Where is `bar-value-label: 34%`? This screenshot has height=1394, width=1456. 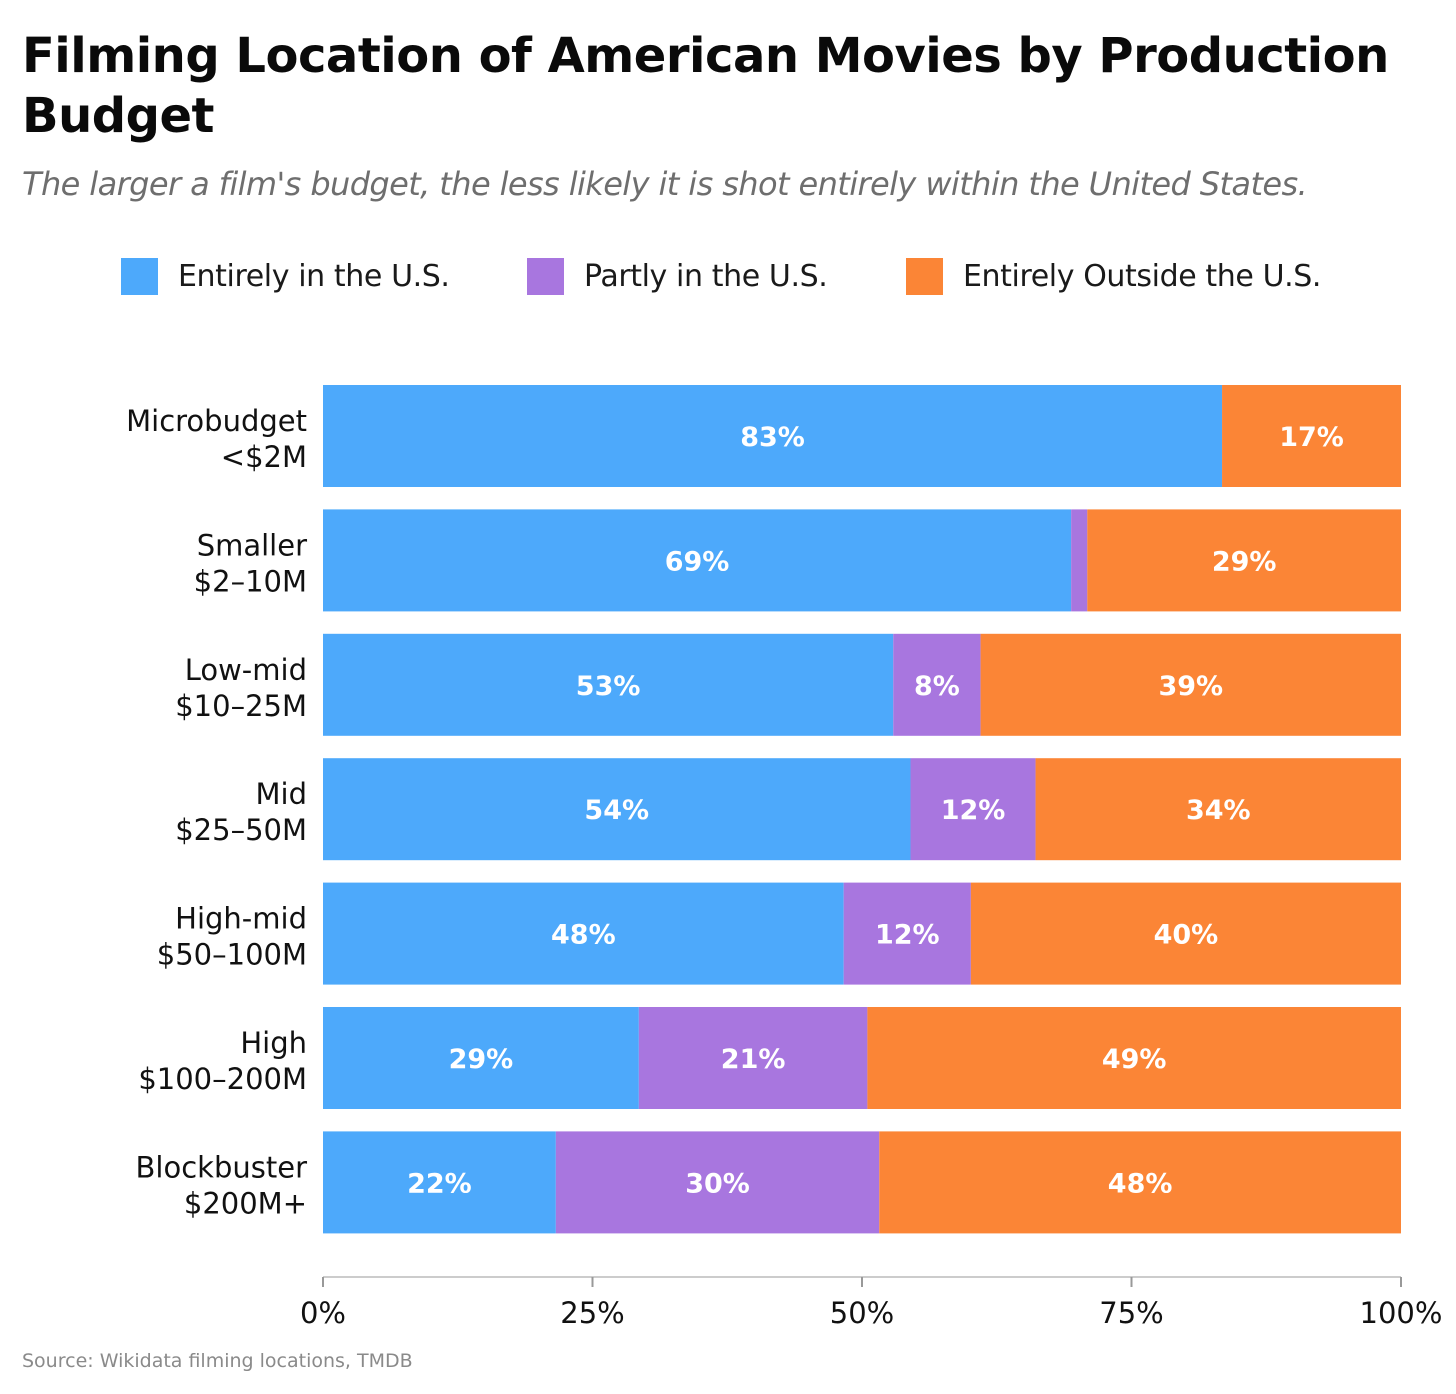 bar-value-label: 34% is located at coordinates (1218, 810).